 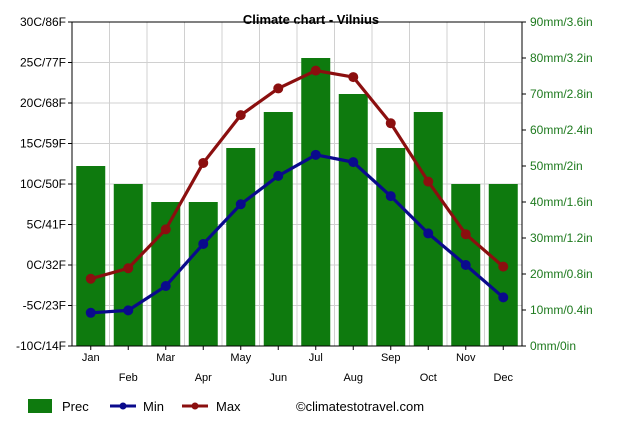 What do you see at coordinates (40, 406) in the screenshot?
I see `legend-prec-swatch` at bounding box center [40, 406].